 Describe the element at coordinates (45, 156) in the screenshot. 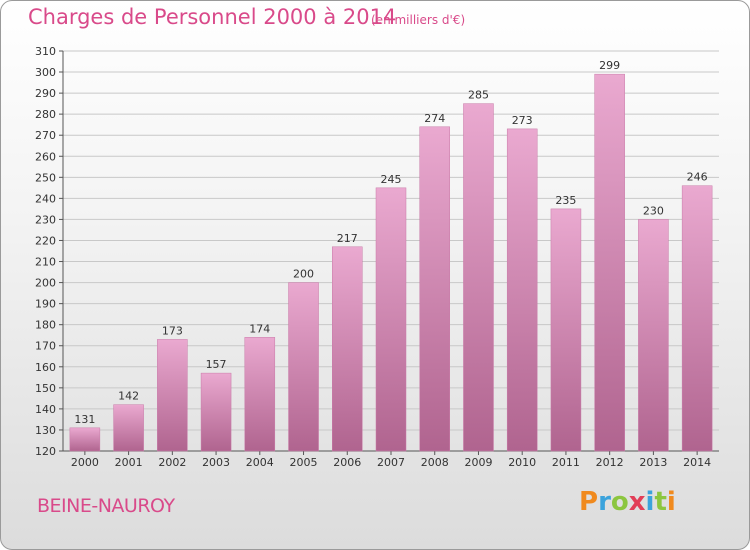

I see `y-tick-label: 260` at that location.